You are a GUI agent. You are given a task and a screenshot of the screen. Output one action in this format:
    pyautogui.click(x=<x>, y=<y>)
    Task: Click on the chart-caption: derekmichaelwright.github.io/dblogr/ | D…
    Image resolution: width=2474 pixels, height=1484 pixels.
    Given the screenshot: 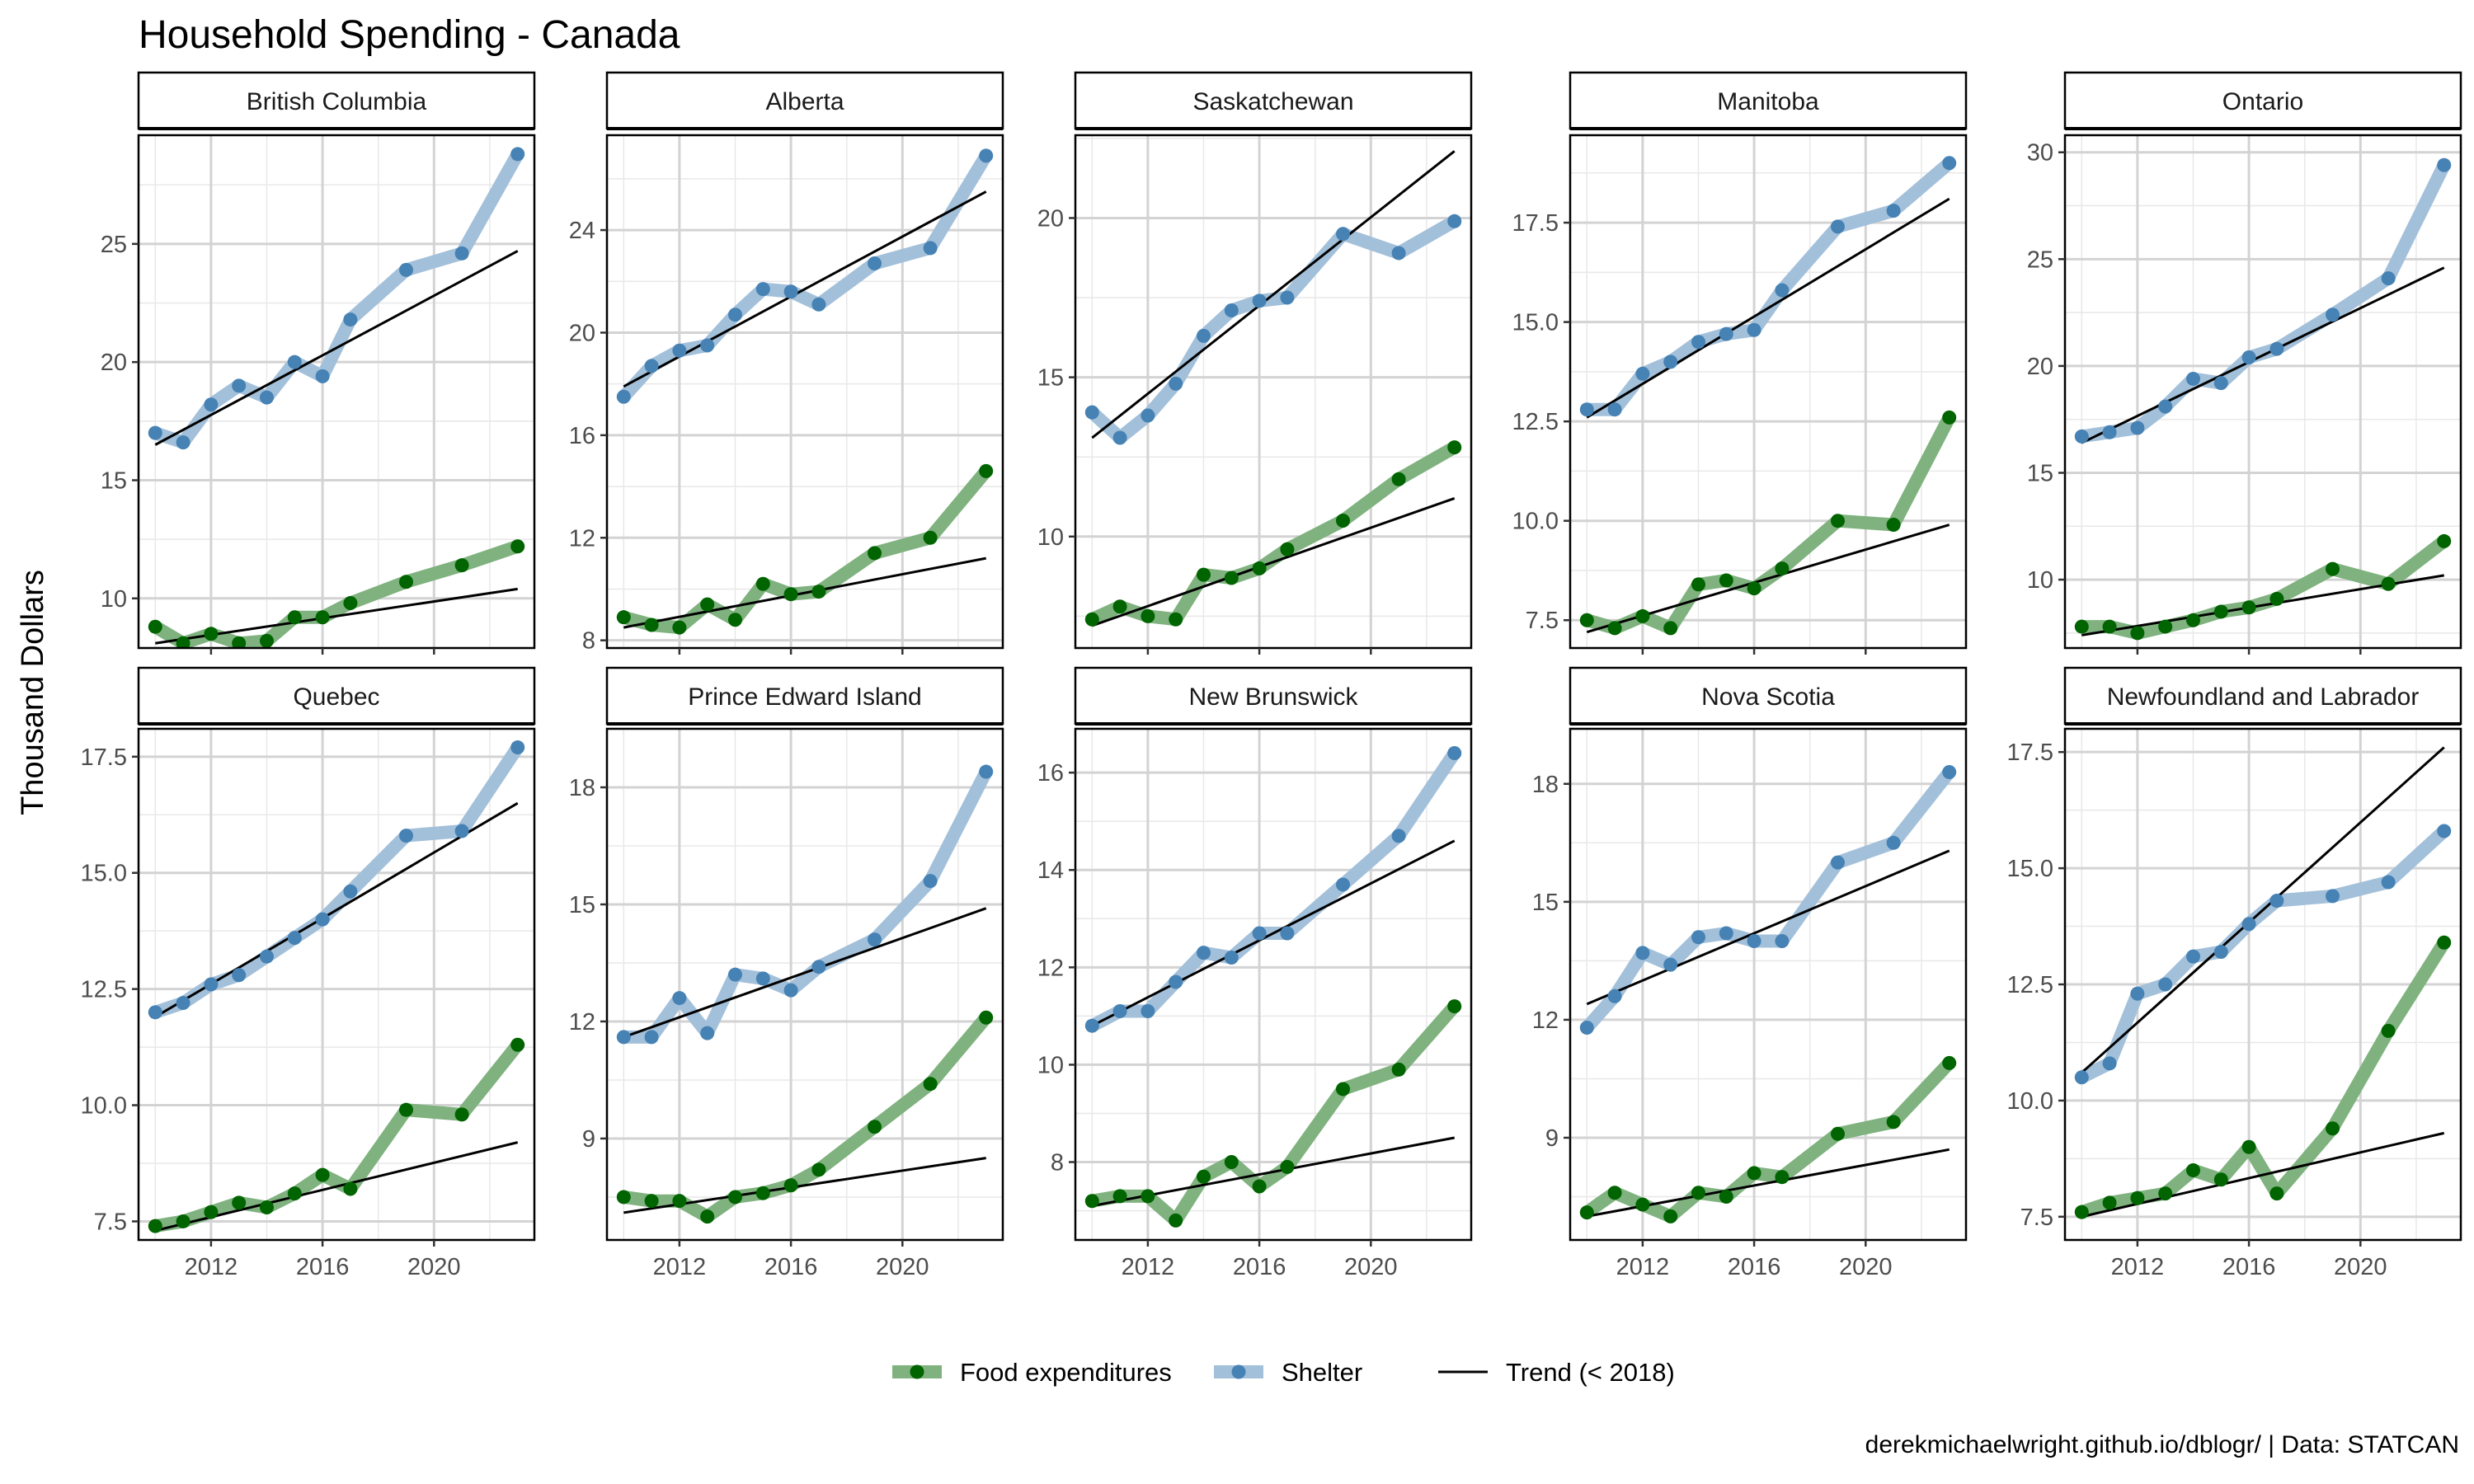 What is the action you would take?
    pyautogui.click(x=2162, y=1444)
    